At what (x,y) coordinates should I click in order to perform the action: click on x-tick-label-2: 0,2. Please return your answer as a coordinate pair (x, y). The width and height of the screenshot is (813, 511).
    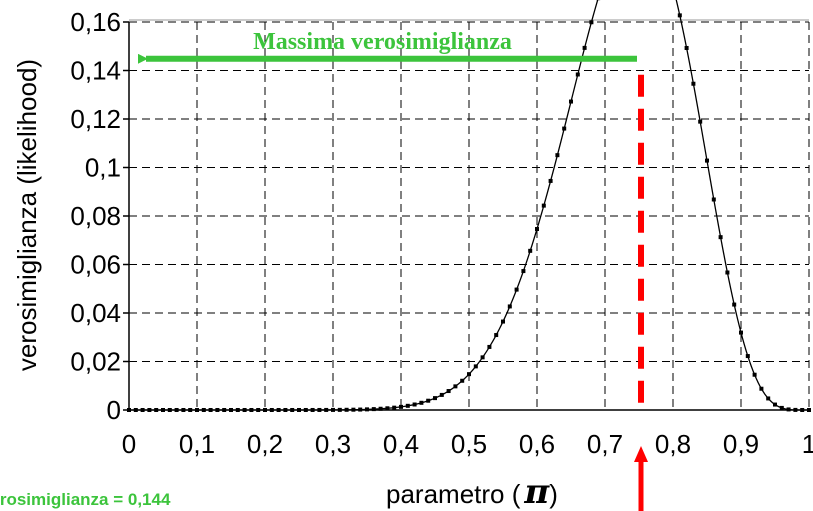
    Looking at the image, I should click on (265, 444).